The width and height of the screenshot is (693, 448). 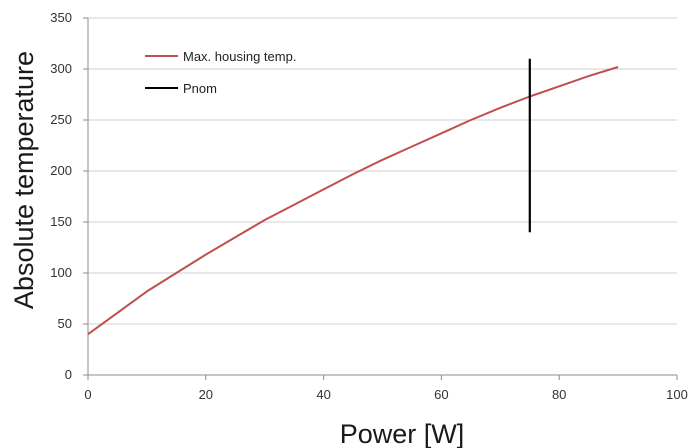 What do you see at coordinates (65, 323) in the screenshot?
I see `y-tick-label: 50` at bounding box center [65, 323].